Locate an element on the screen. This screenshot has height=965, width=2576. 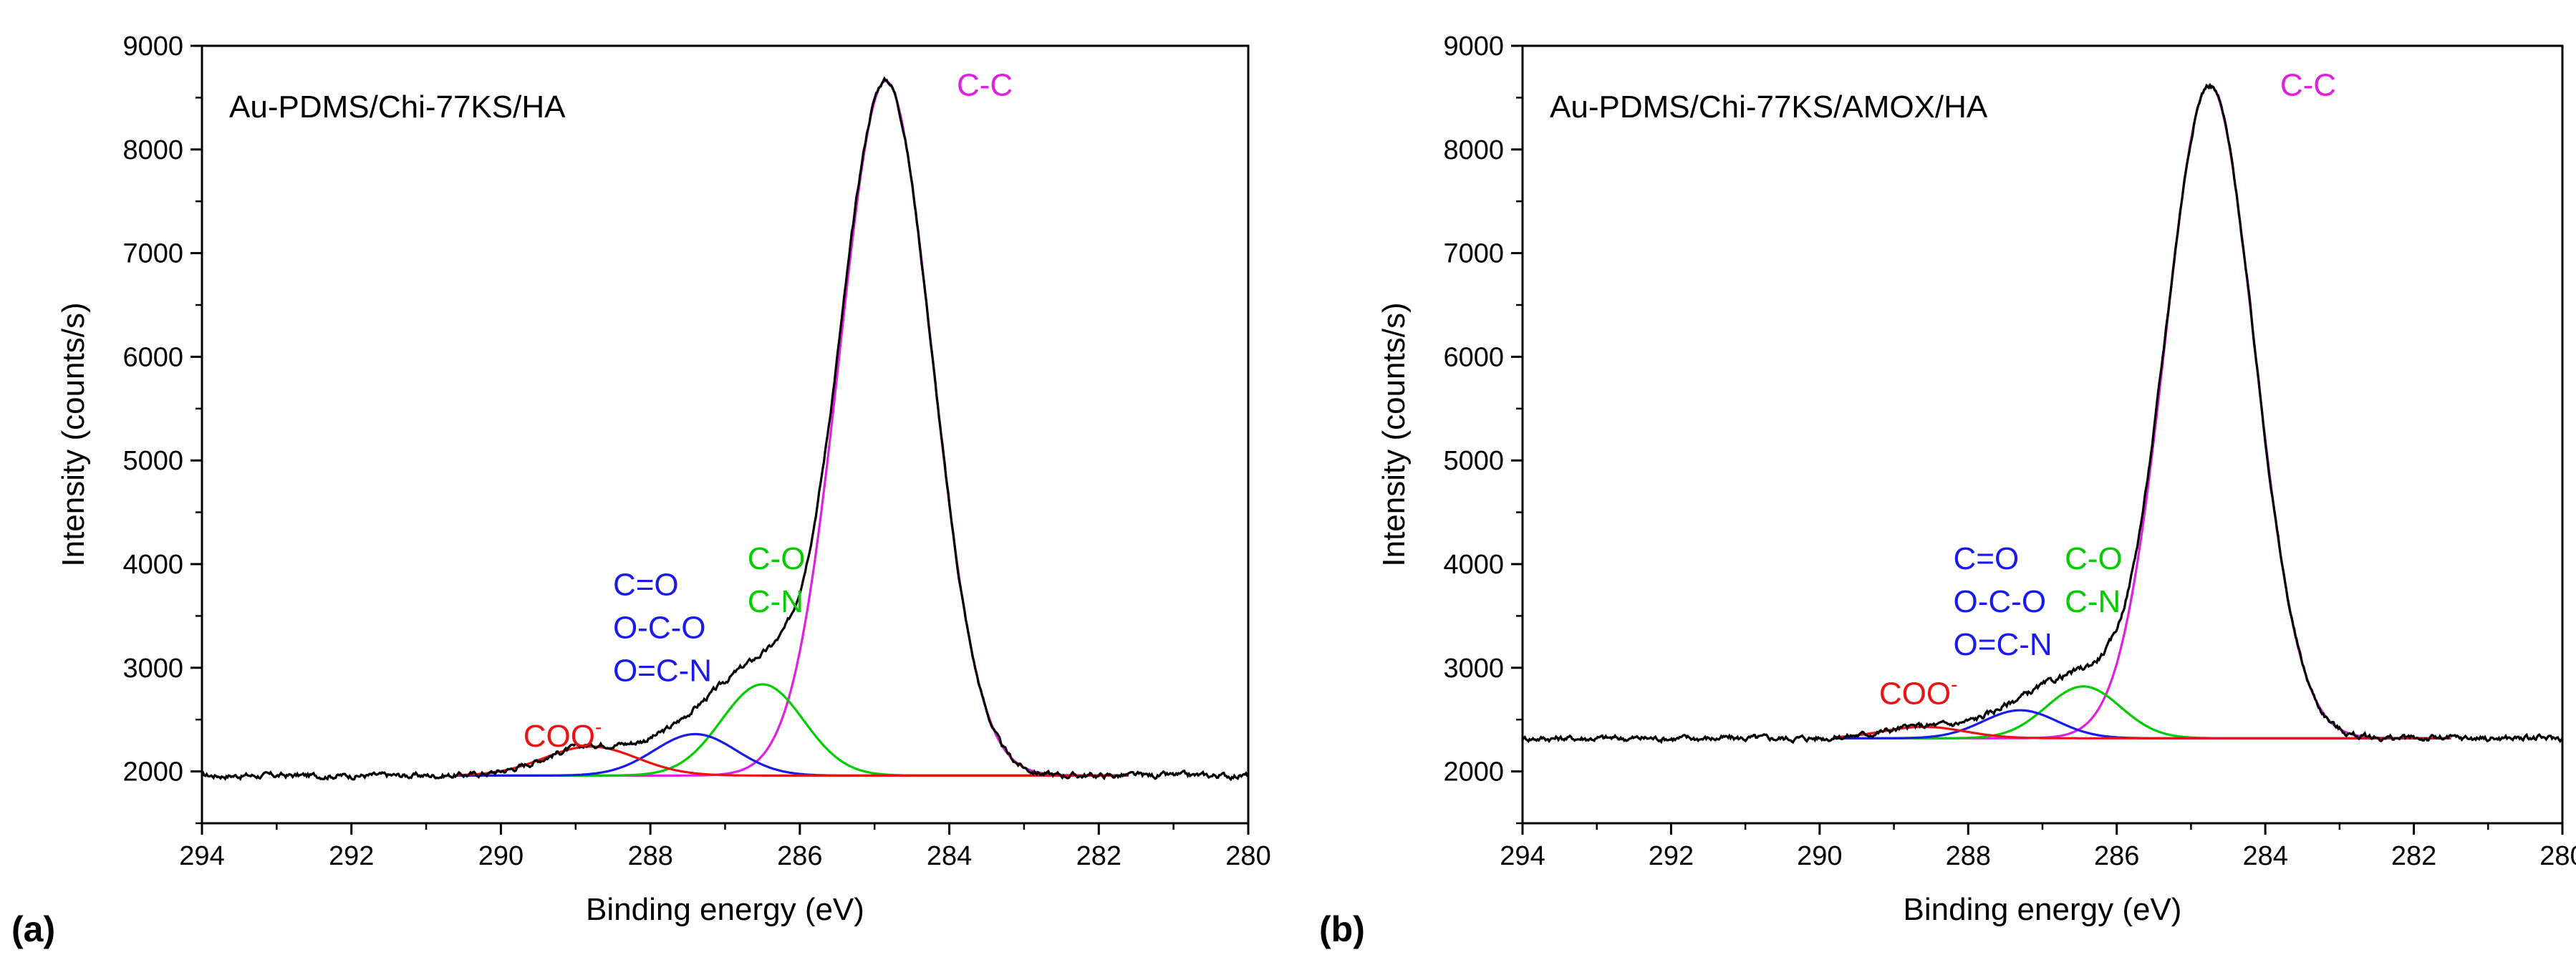
panel-title: Au-PDMS/Chi-77KS/HA is located at coordinates (398, 107).